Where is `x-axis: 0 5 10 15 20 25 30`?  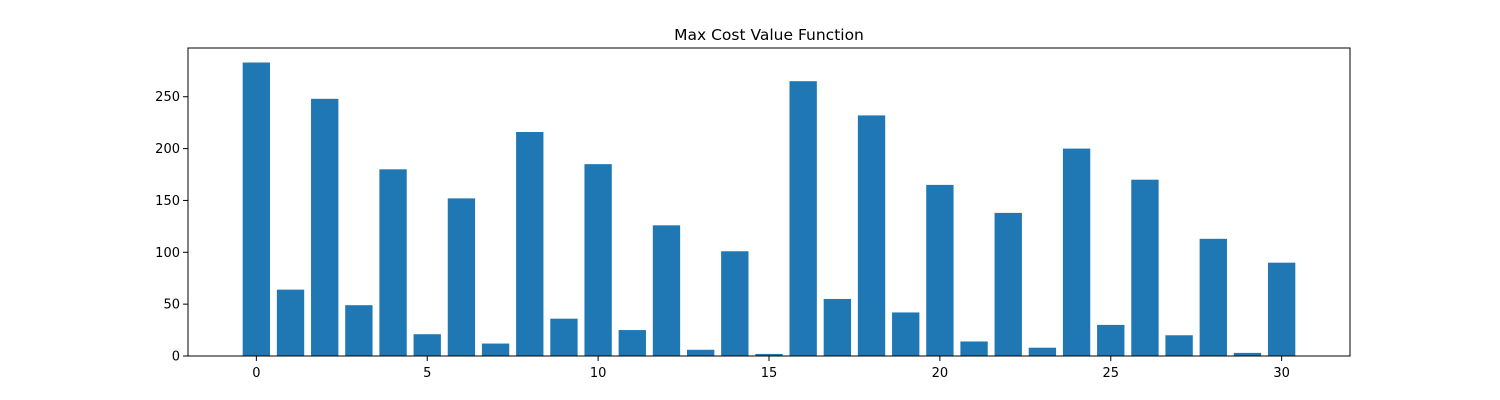 x-axis: 0 5 10 15 20 25 30 is located at coordinates (771, 368).